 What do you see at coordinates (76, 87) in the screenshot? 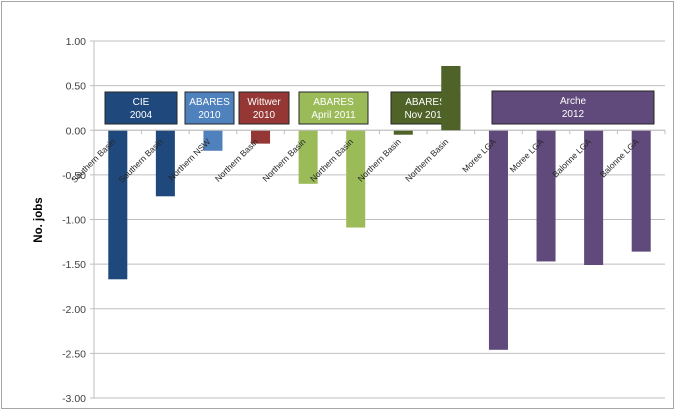
I see `y-tick-label: 0.50` at bounding box center [76, 87].